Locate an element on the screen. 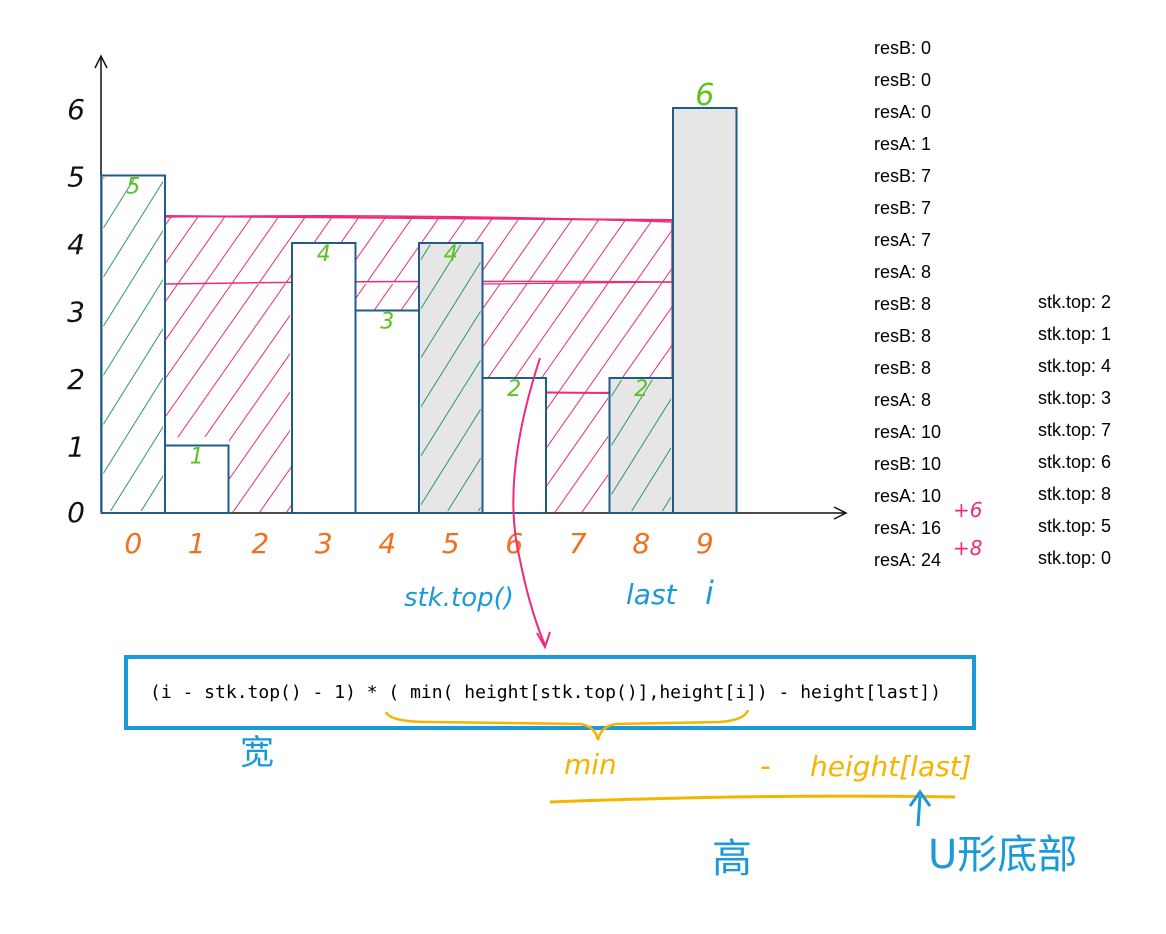  stk-top-log-line: stk.top: 4 is located at coordinates (1074, 366).